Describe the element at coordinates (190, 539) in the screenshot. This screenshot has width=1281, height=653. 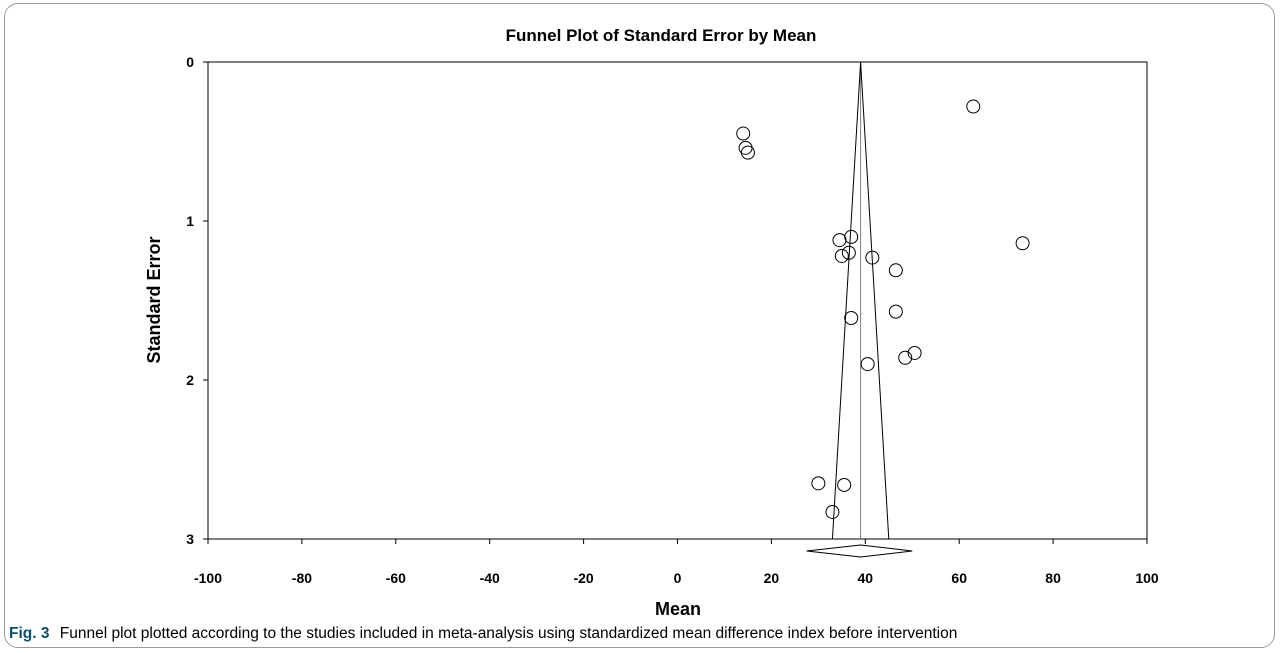
I see `y-tick-label: 3` at that location.